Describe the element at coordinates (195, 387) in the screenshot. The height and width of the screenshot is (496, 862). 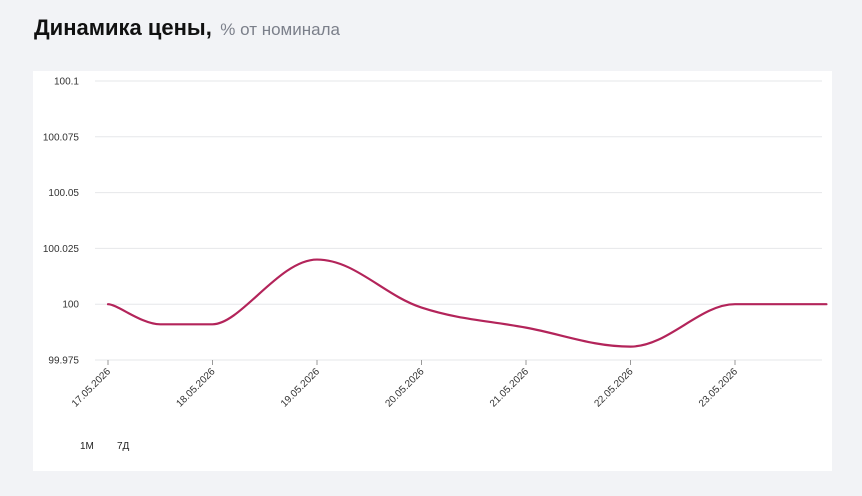
I see `x-tick-label: 18.05.2026` at that location.